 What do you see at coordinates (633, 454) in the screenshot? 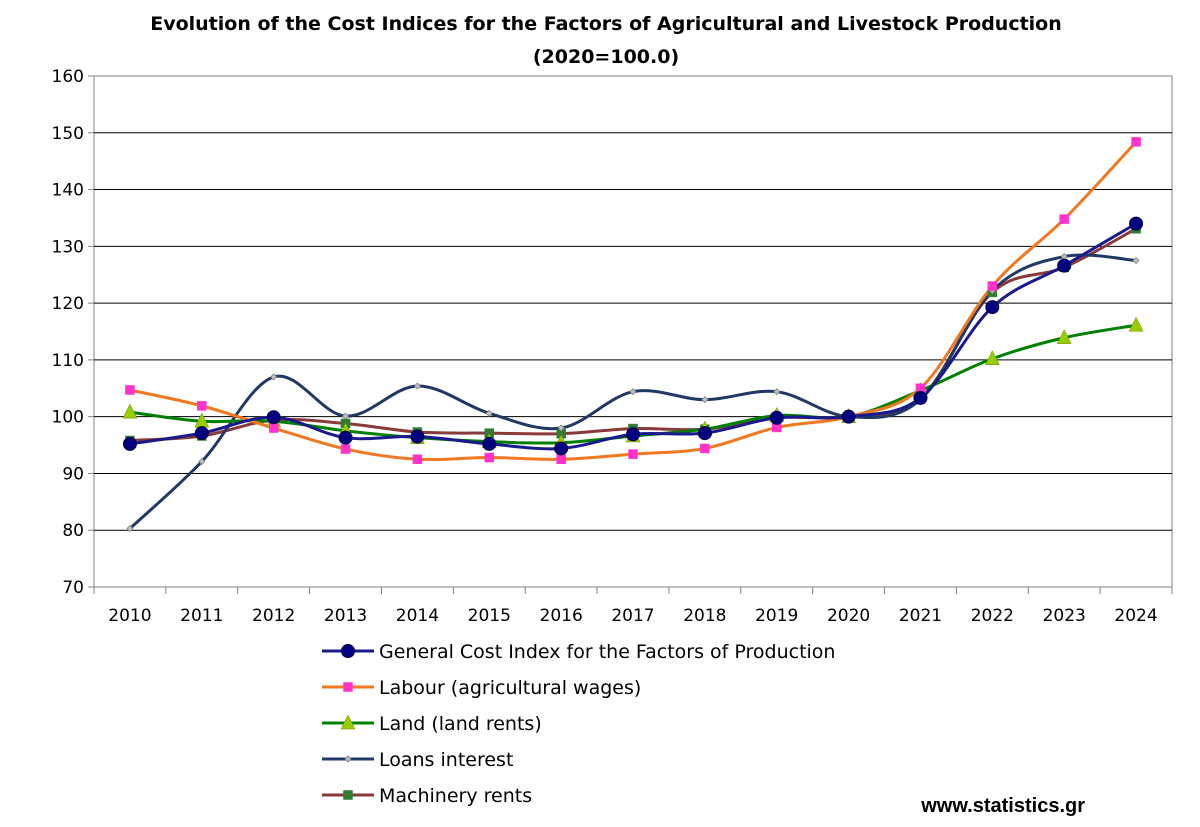
I see `data-point-s1-2017` at bounding box center [633, 454].